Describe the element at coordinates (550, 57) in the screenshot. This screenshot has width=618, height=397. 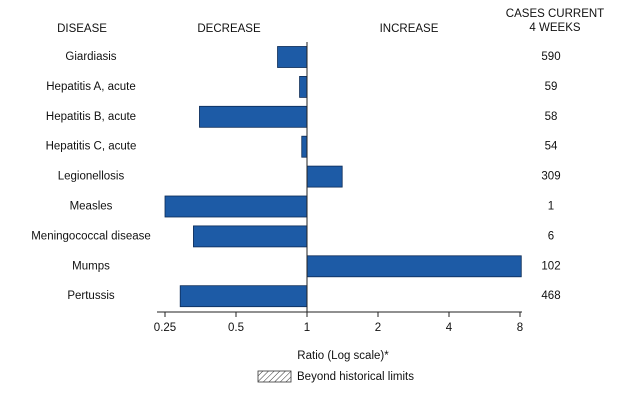
I see `cases-value: 590` at that location.